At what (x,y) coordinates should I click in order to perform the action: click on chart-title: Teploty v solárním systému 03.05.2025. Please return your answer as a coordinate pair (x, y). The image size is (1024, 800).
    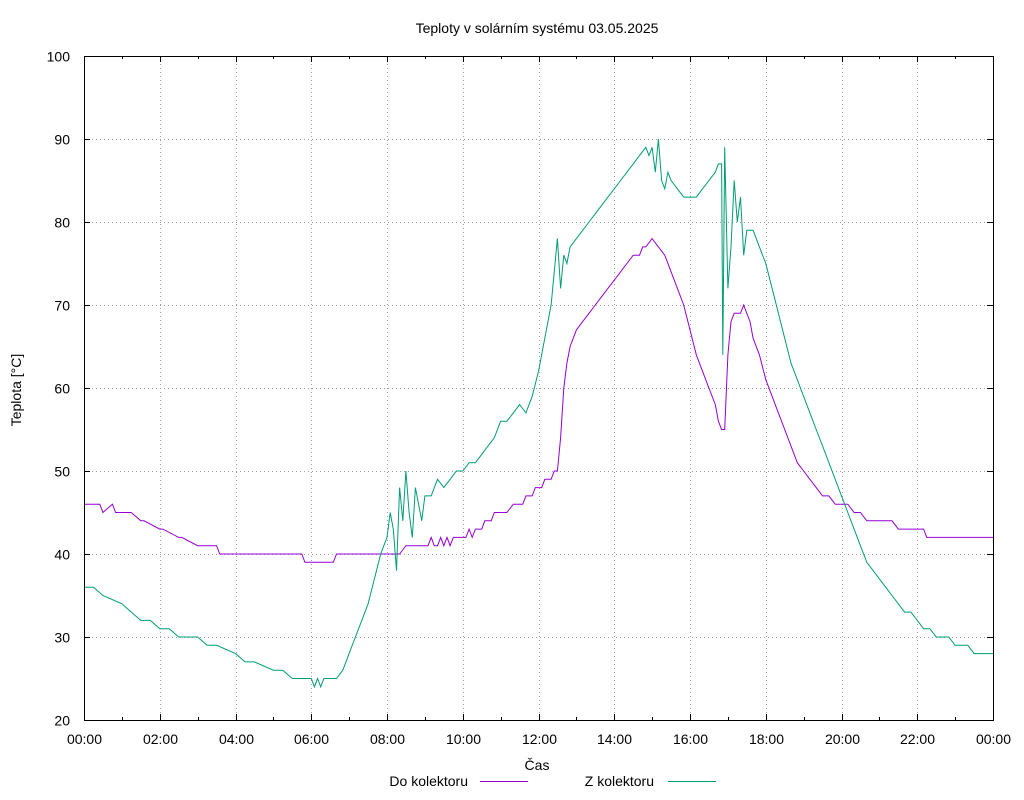
    Looking at the image, I should click on (537, 28).